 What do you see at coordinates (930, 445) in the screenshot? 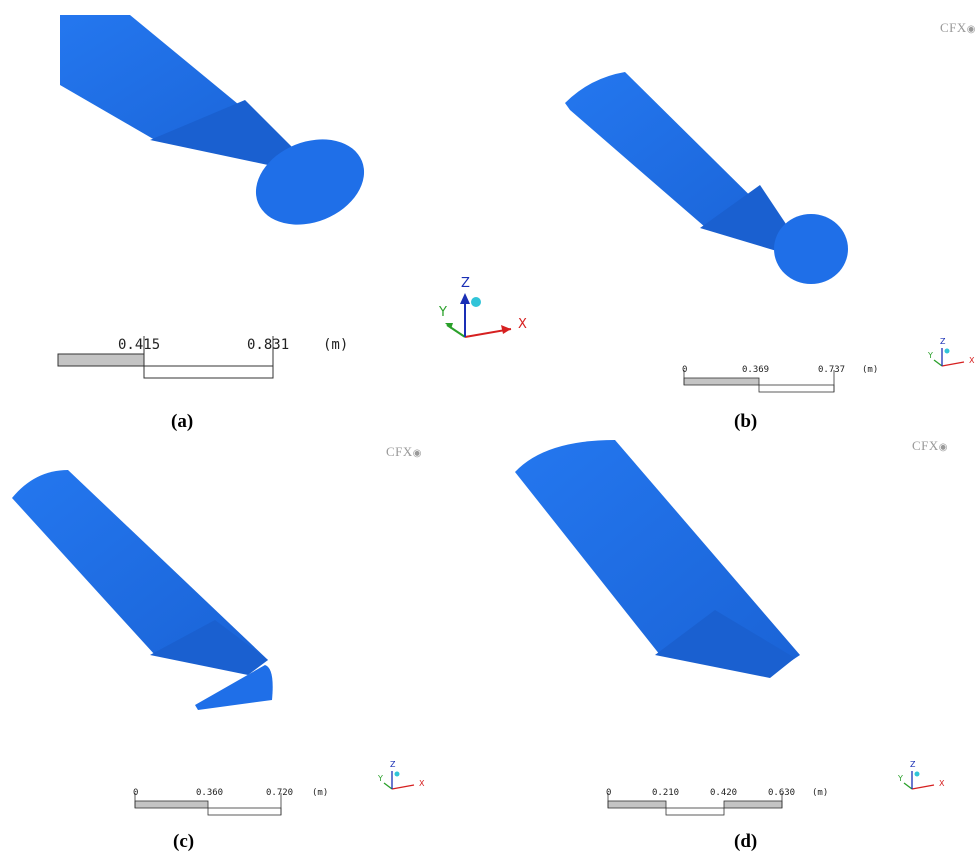
I see `panel-d-cfx-logo: CFX◉` at bounding box center [930, 445].